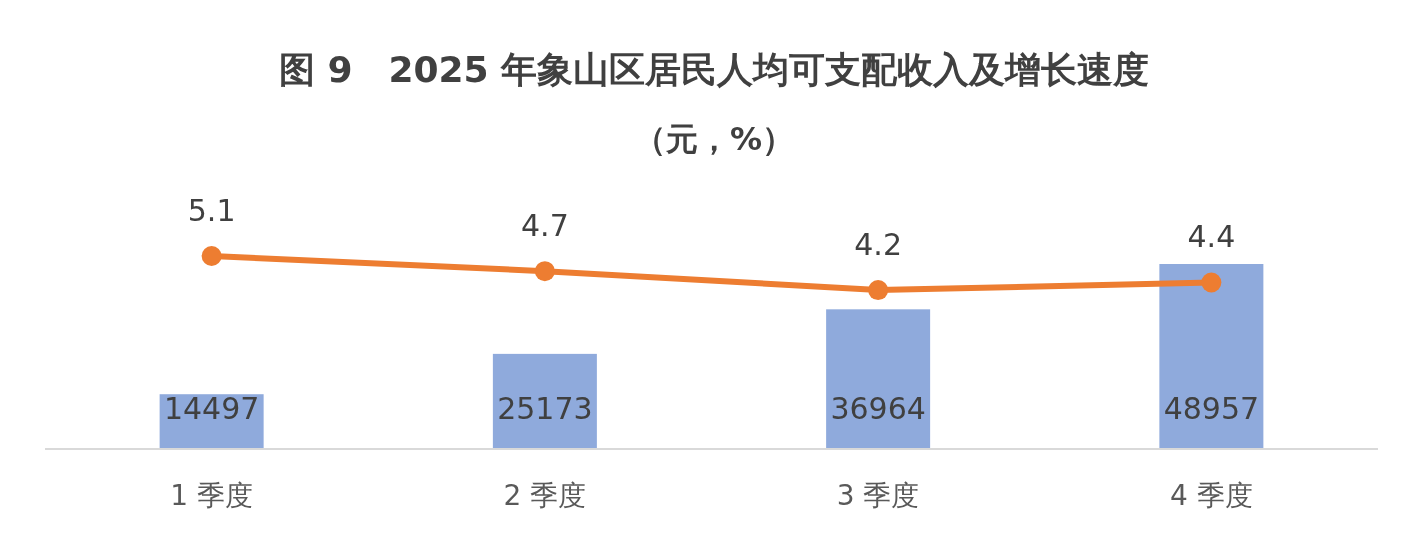  What do you see at coordinates (211, 495) in the screenshot?
I see `x-tick-label: 1 季度` at bounding box center [211, 495].